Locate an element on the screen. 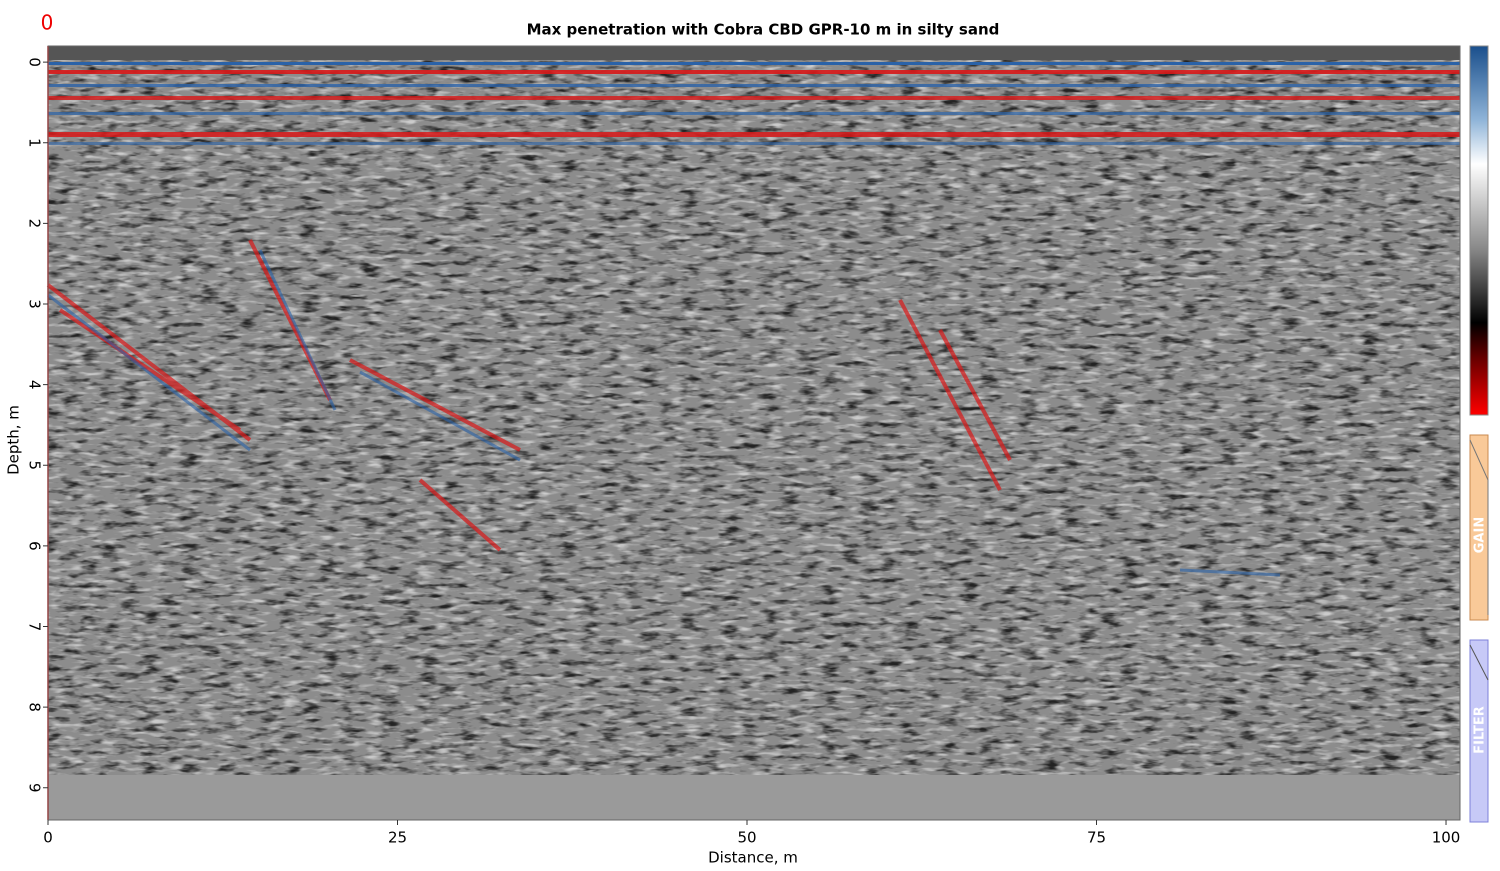  filter-panel: FILTER is located at coordinates (1479, 731).